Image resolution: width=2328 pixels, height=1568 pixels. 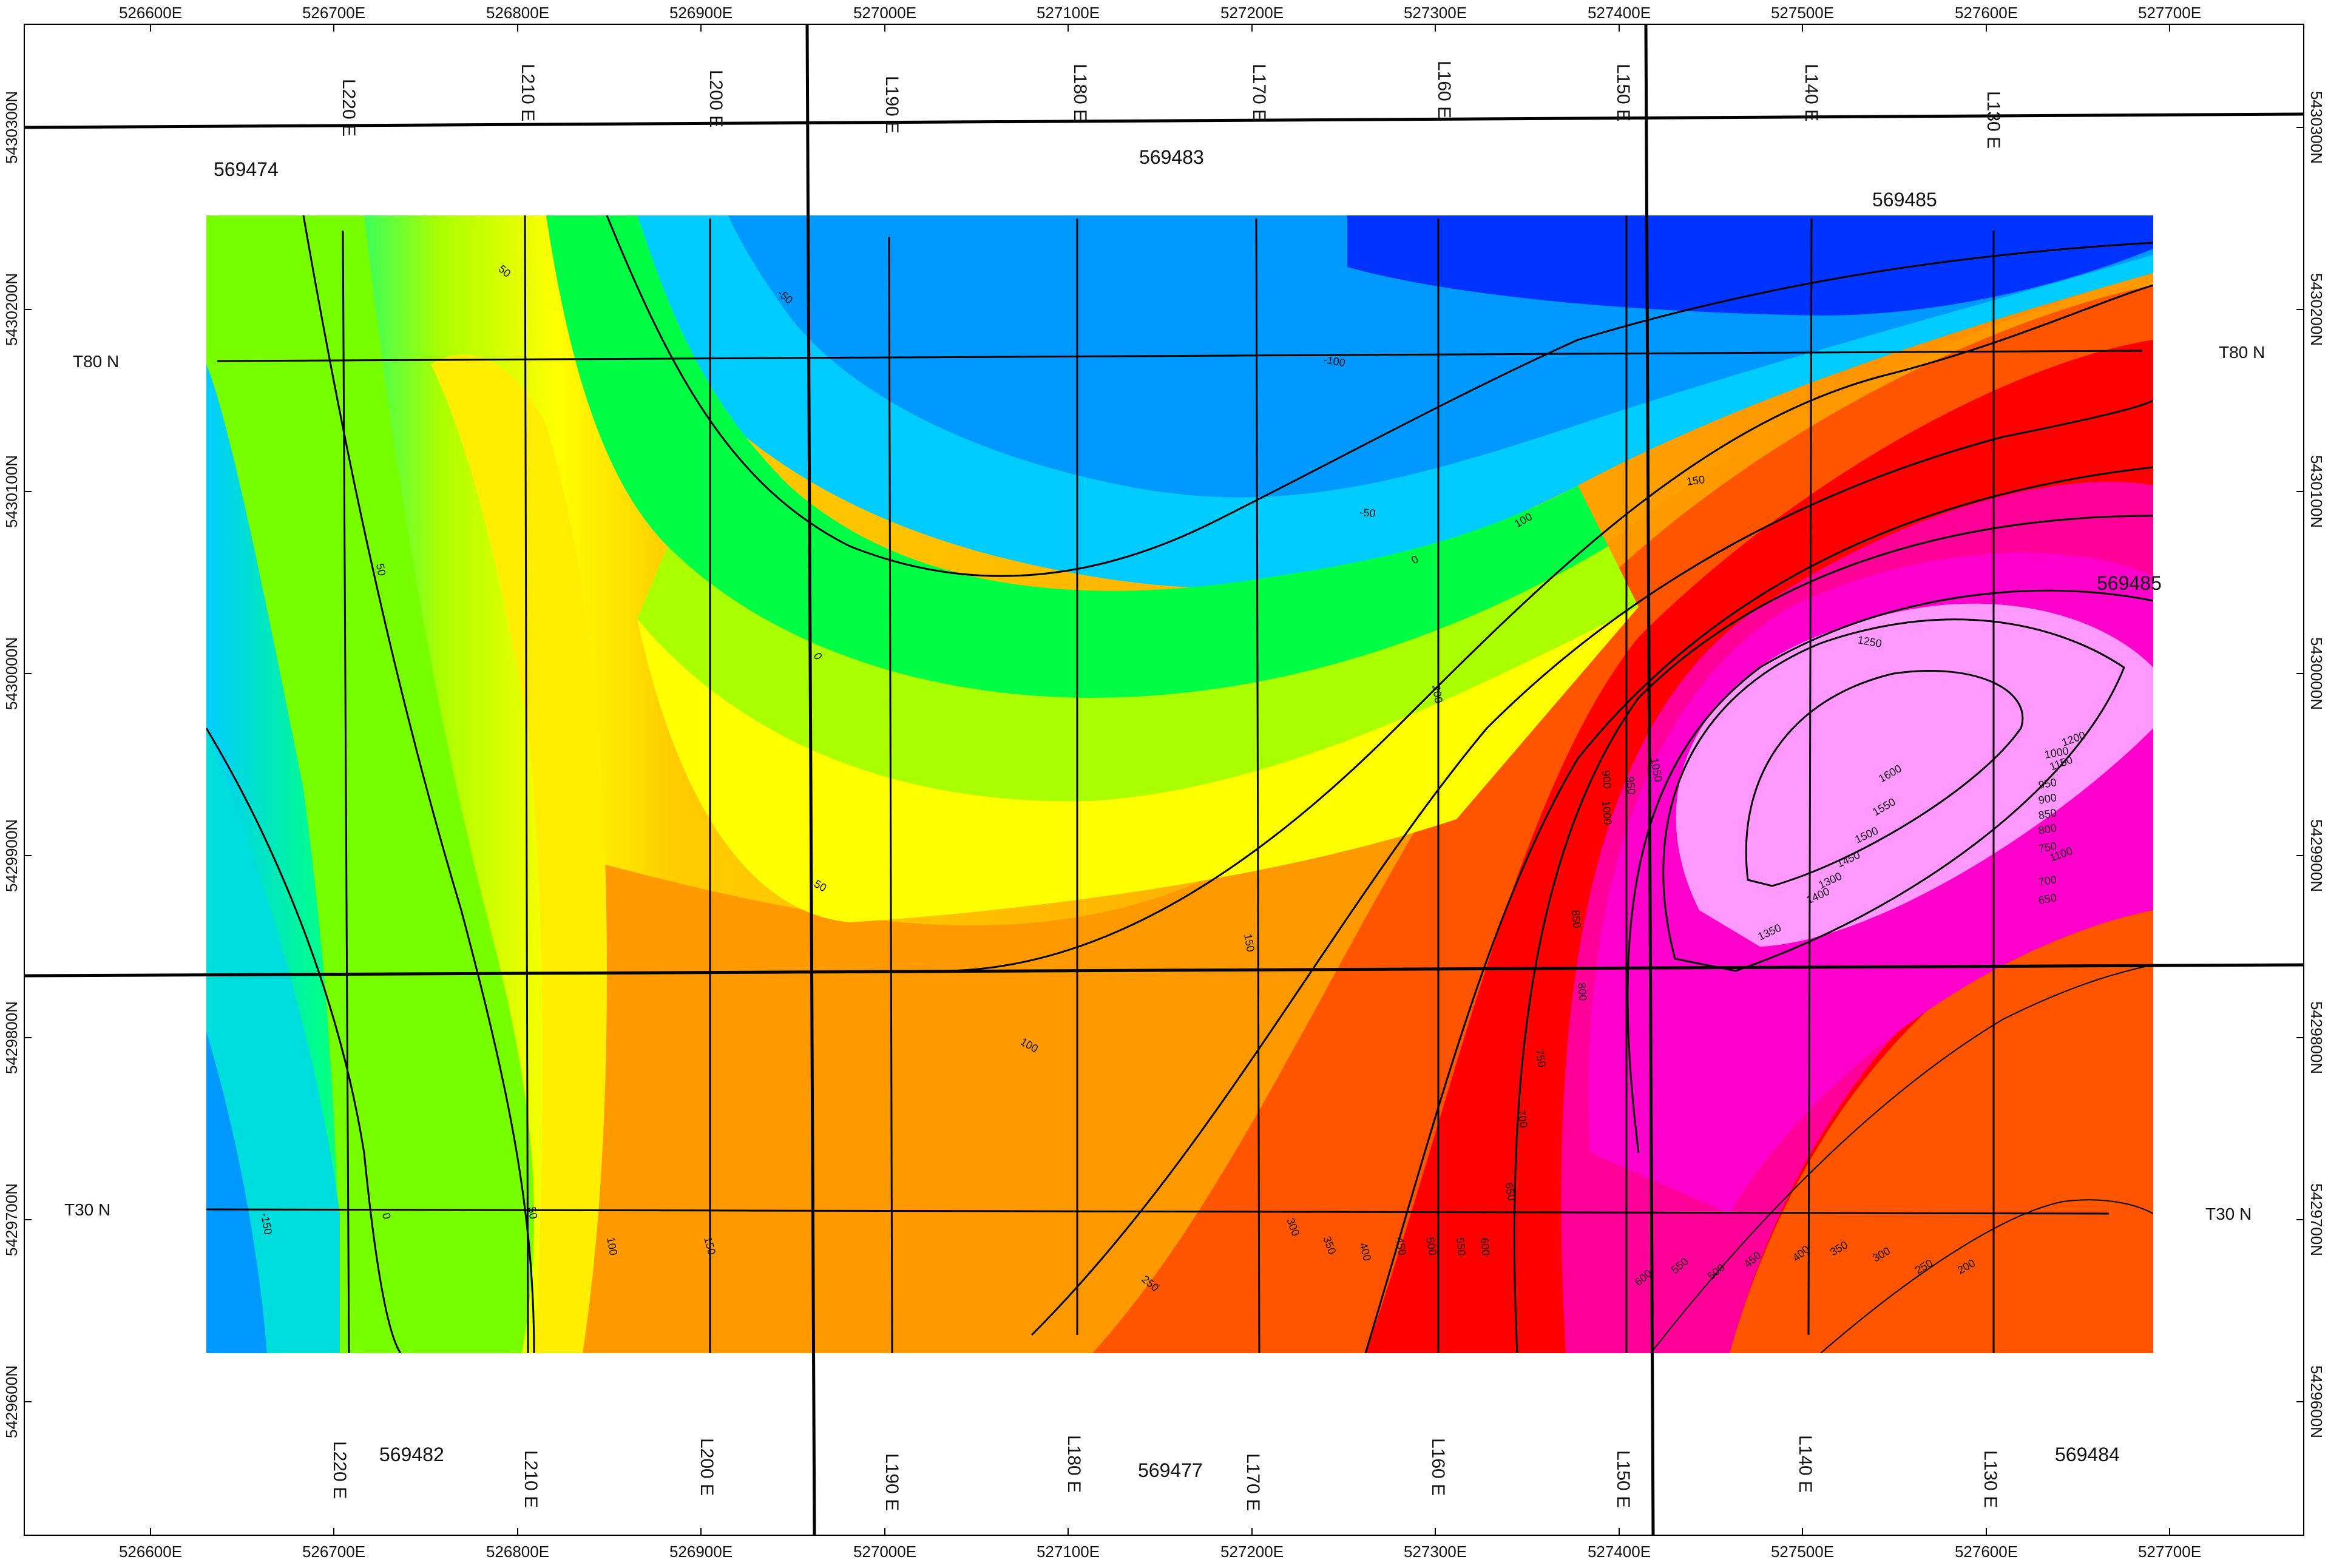 What do you see at coordinates (11, 1402) in the screenshot?
I see `northing-label-left: 5429600N` at bounding box center [11, 1402].